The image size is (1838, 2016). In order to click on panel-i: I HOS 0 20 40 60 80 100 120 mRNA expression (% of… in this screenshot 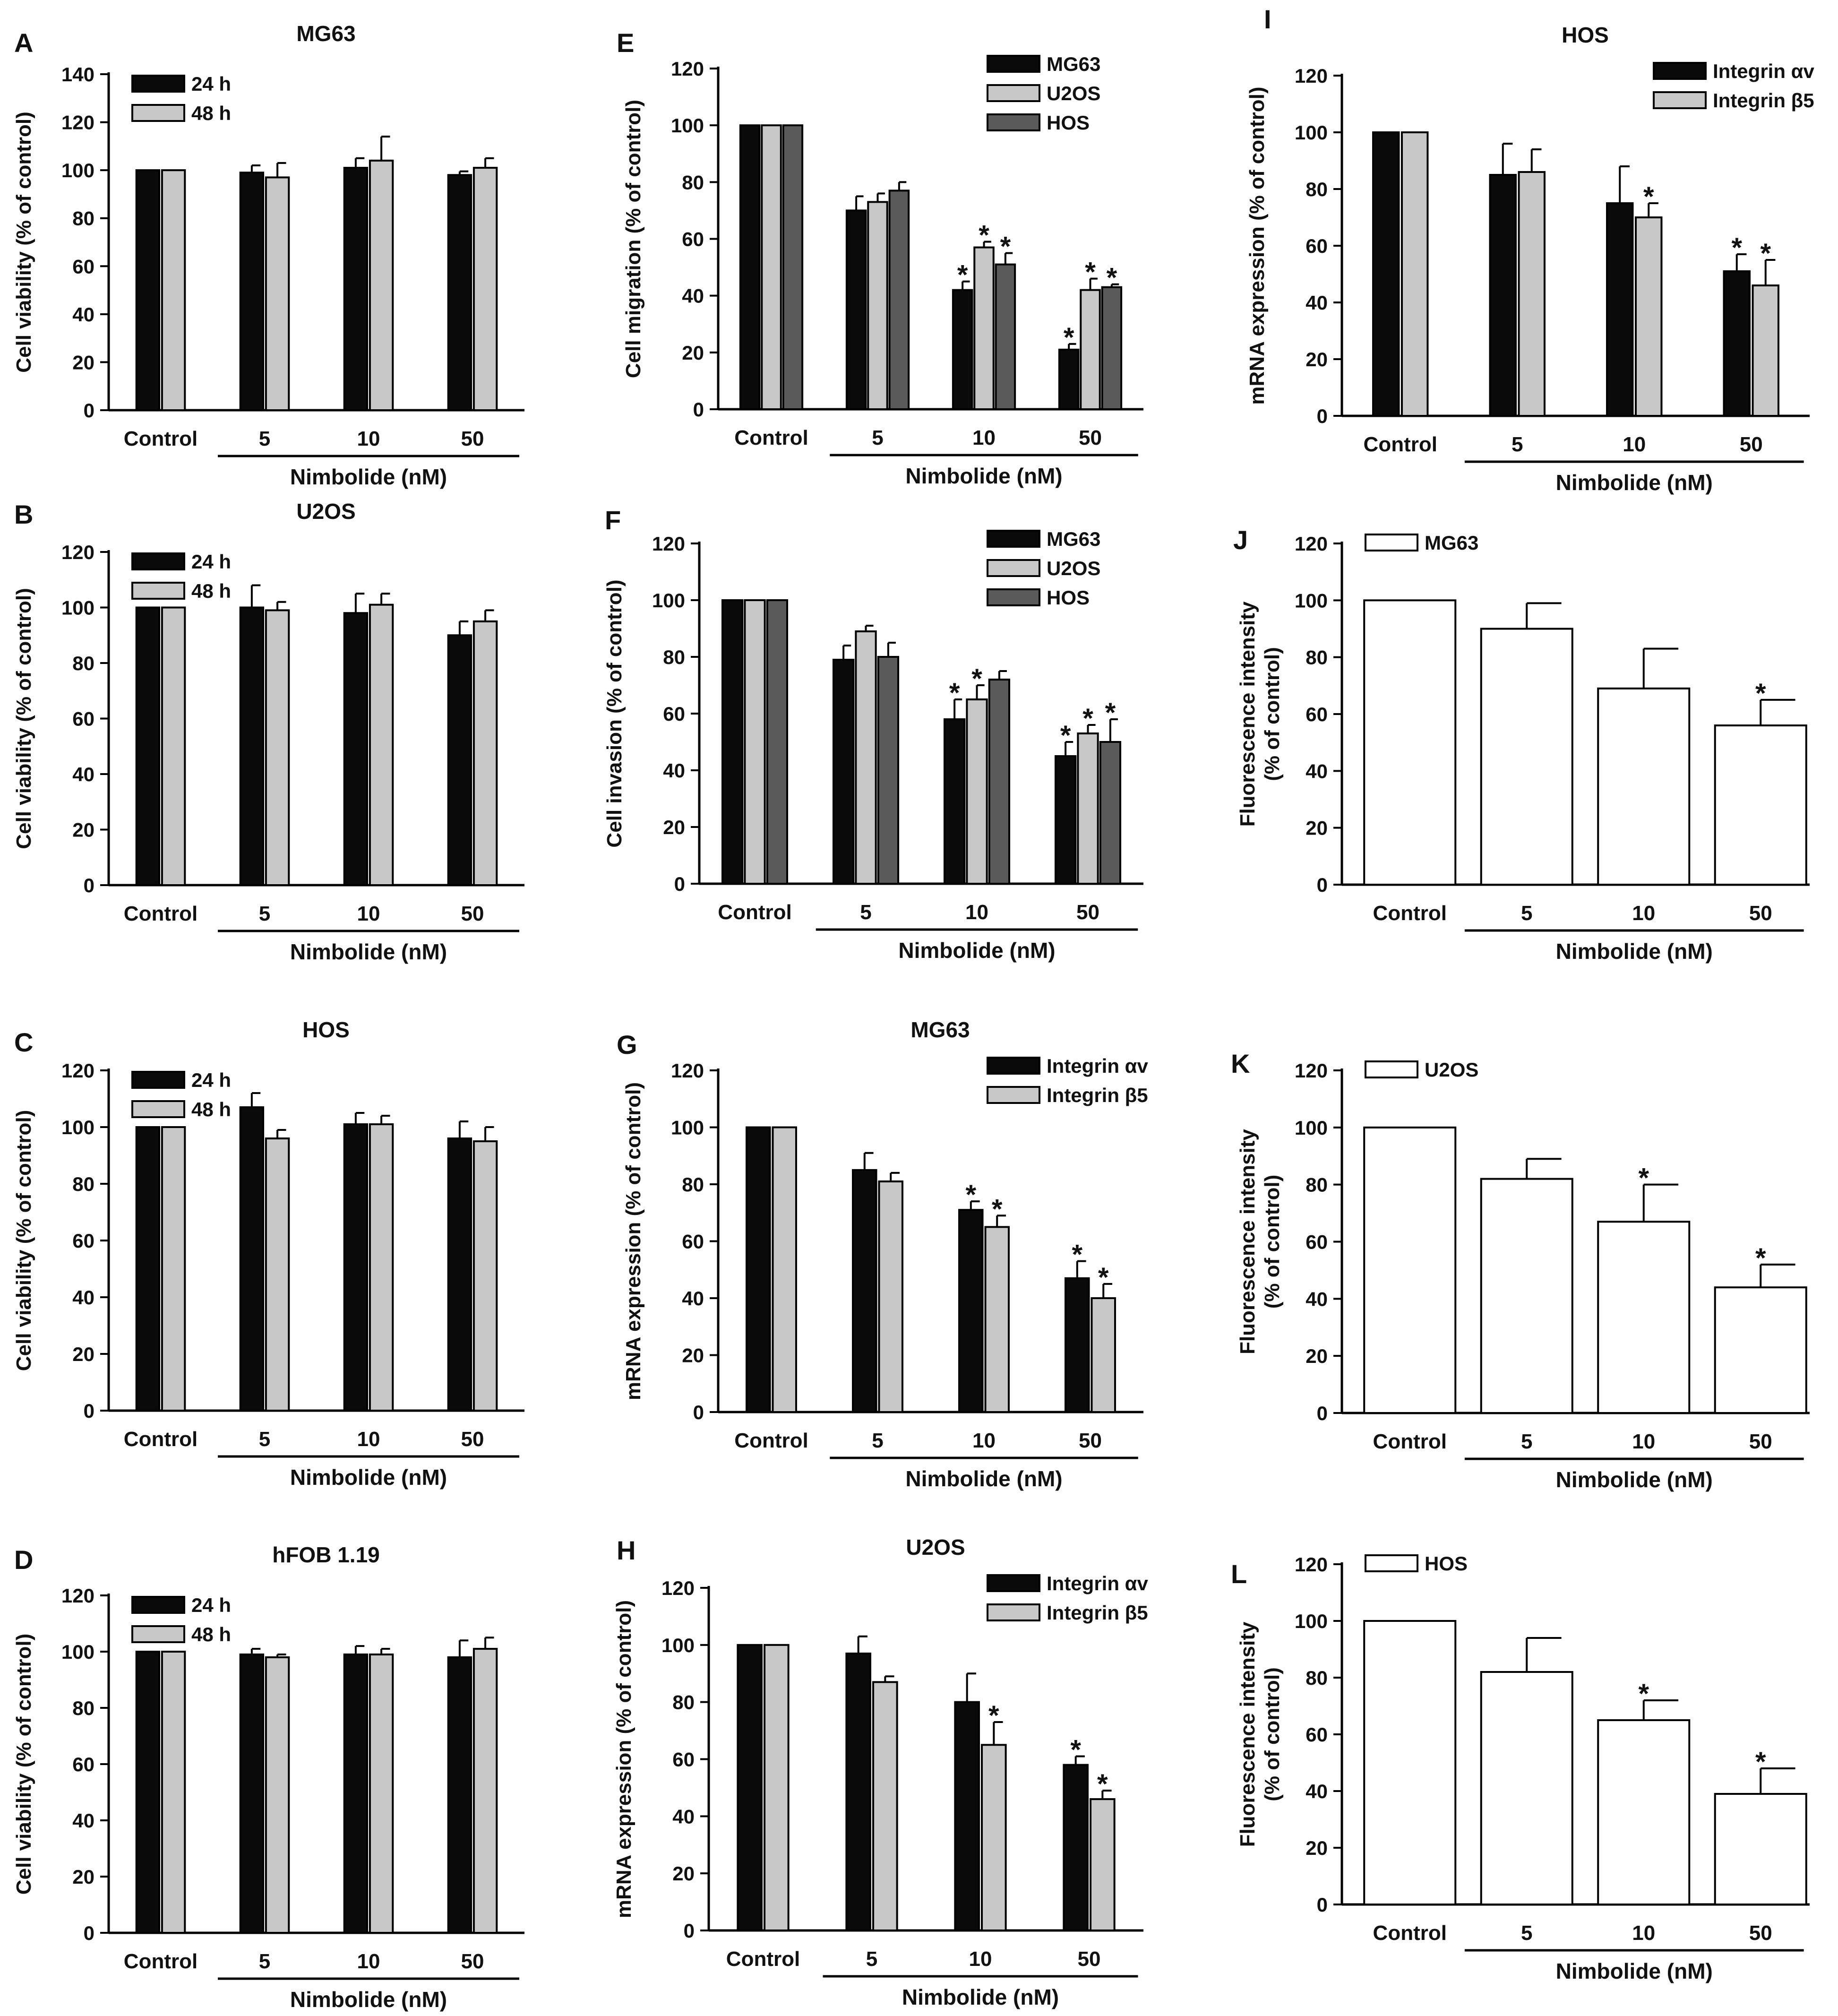, I will do `click(1529, 249)`.